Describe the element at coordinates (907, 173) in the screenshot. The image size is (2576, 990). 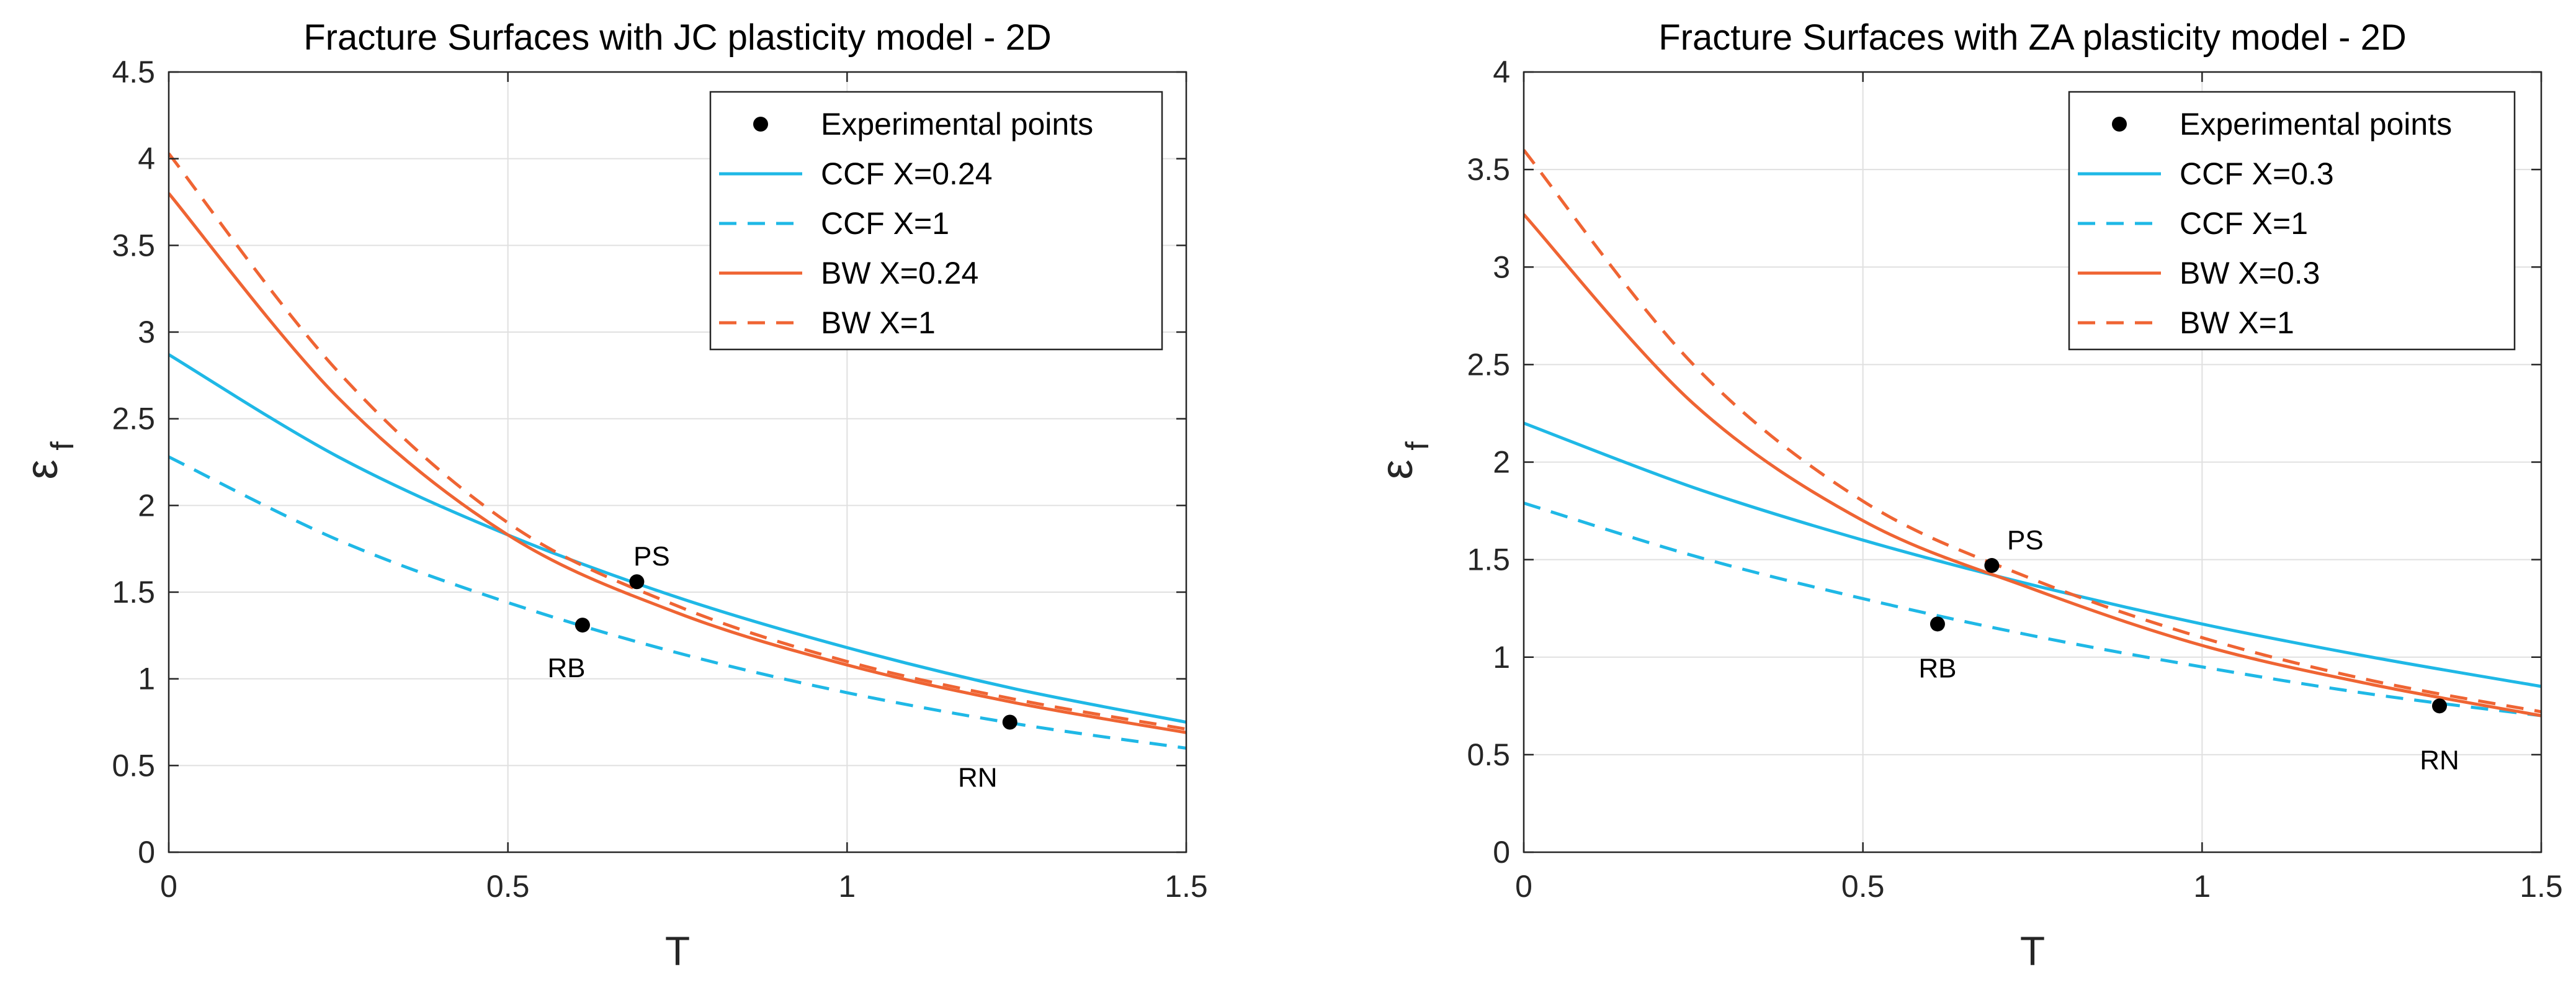
I see `legend-label: CCF X=0.24` at that location.